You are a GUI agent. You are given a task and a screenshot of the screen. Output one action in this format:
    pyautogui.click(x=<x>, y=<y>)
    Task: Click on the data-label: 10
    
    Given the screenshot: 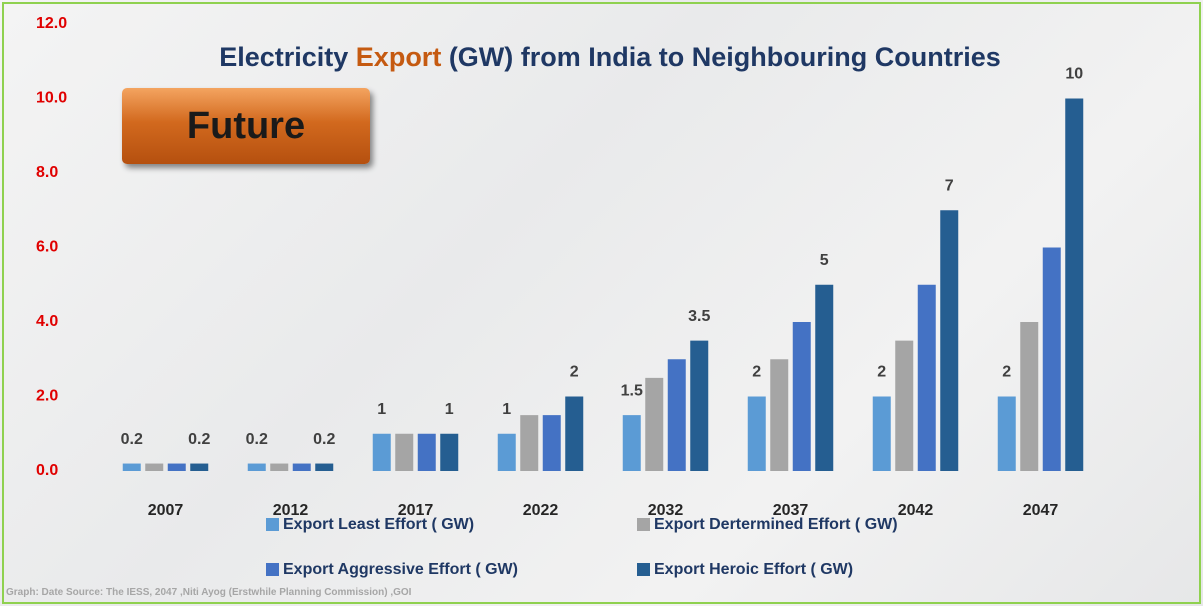 What is the action you would take?
    pyautogui.click(x=1074, y=74)
    